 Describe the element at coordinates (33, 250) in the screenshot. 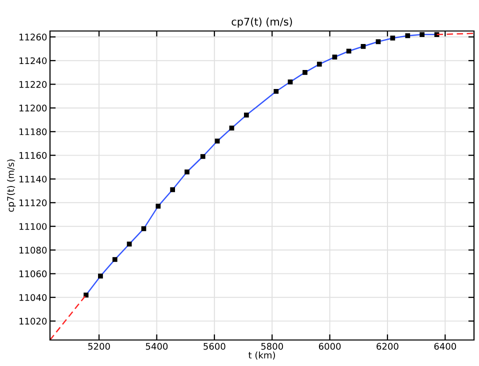

I see `y-tick-label: 11080` at that location.